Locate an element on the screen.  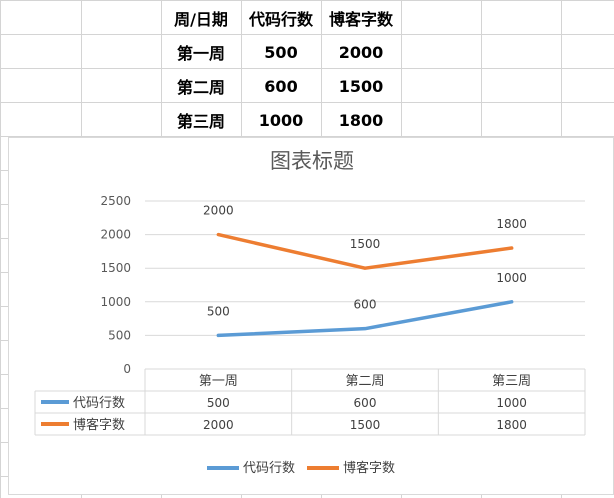
table-series-name: 博客字数 is located at coordinates (99, 425).